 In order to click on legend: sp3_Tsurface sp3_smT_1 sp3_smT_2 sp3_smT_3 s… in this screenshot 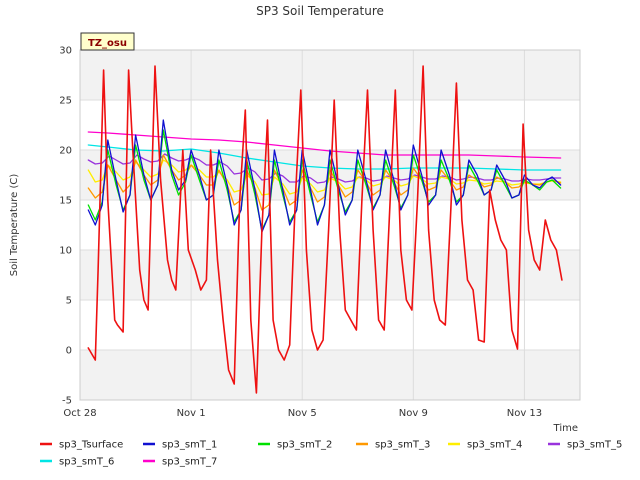, I will do `click(331, 454)`.